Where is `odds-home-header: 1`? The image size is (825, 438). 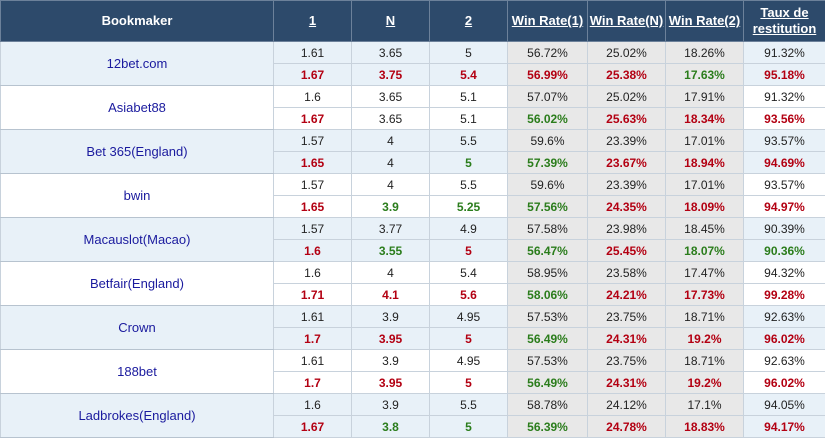
odds-home-header: 1 is located at coordinates (313, 21).